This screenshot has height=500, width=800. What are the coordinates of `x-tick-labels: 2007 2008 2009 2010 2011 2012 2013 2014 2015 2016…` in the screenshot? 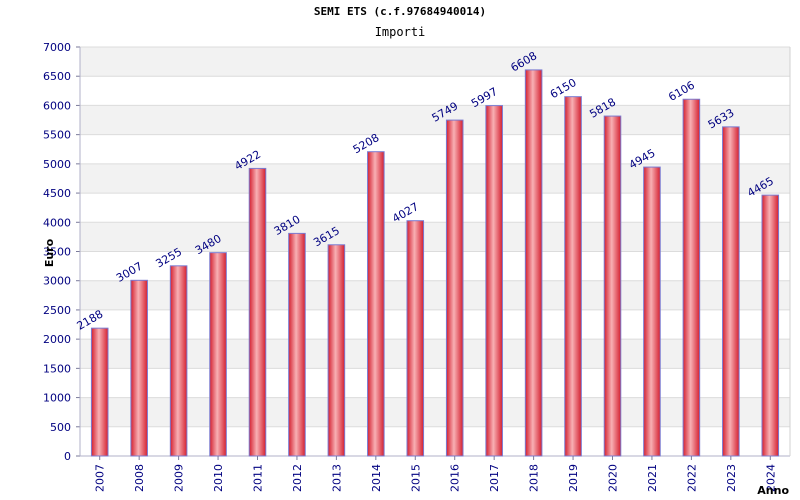 It's located at (435, 474).